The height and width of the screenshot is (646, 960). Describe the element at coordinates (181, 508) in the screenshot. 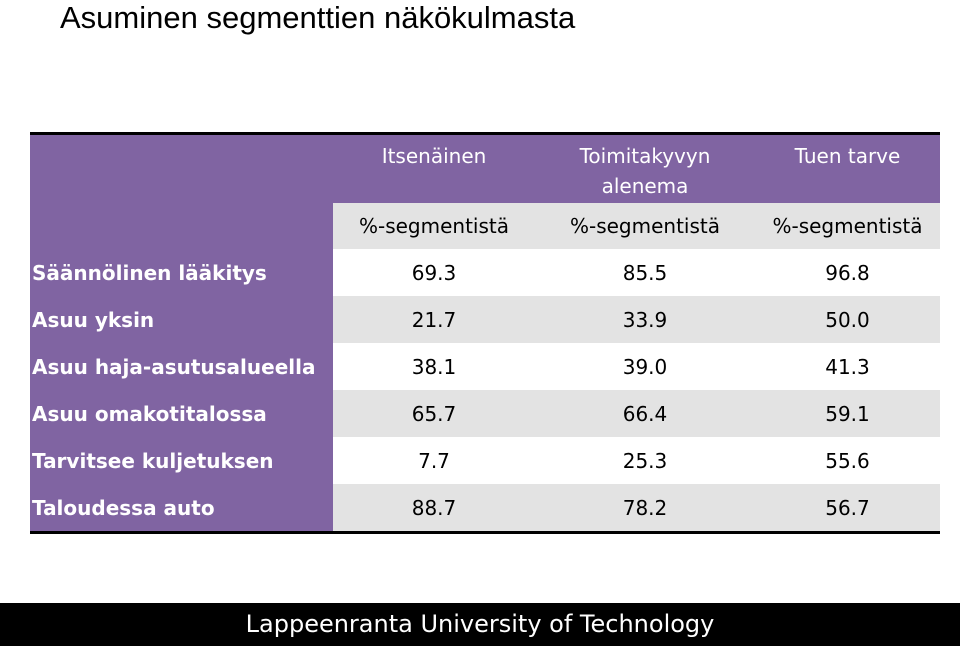

I see `row-label: Taloudessa auto` at that location.